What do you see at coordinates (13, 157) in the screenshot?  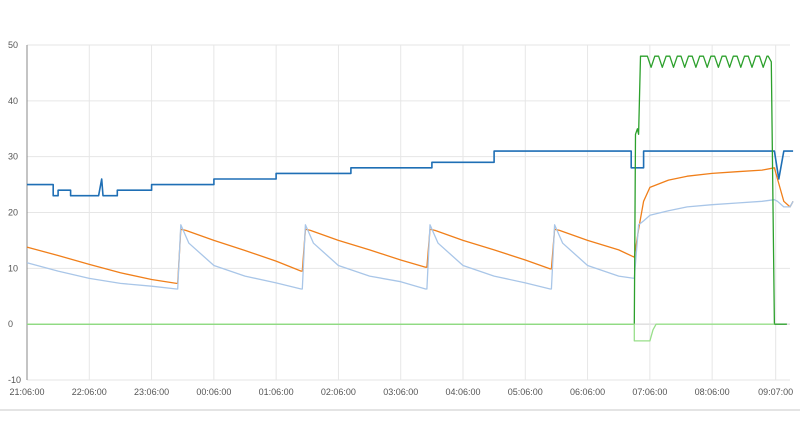 I see `y-tick-label: 30` at bounding box center [13, 157].